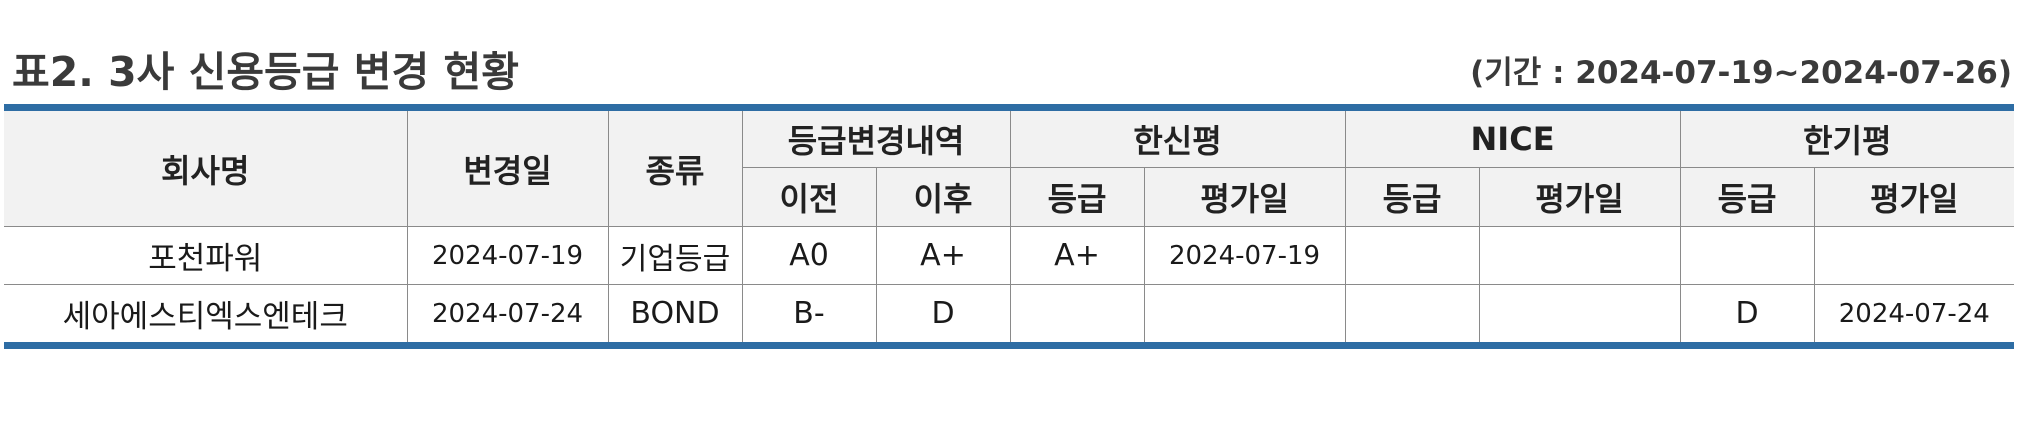 This screenshot has height=446, width=2018. I want to click on cell-before: A0, so click(809, 255).